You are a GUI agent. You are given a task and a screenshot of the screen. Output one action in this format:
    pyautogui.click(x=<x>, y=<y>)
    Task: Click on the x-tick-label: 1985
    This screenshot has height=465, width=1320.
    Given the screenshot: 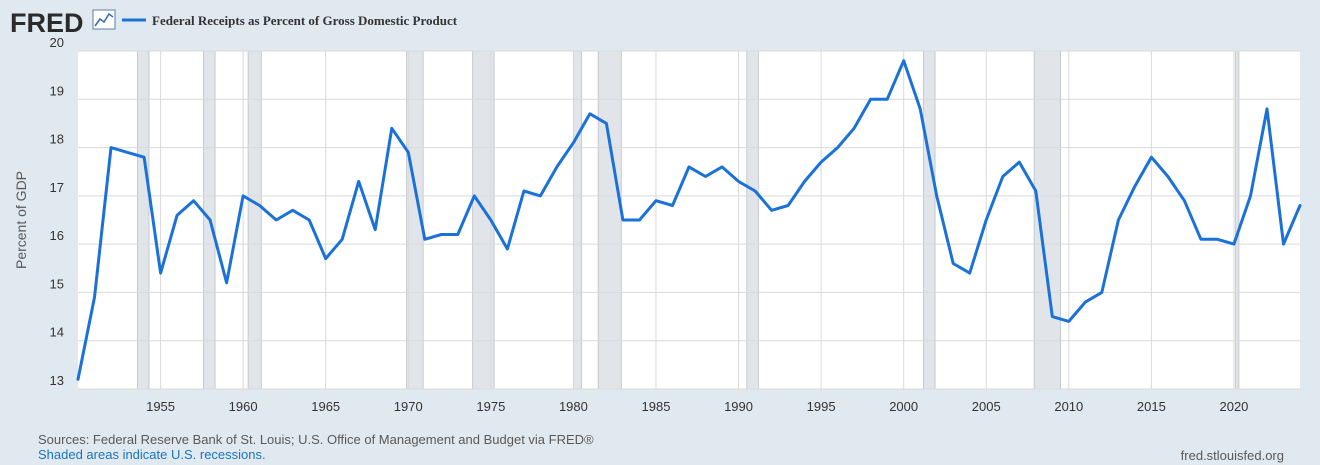 What is the action you would take?
    pyautogui.click(x=656, y=406)
    